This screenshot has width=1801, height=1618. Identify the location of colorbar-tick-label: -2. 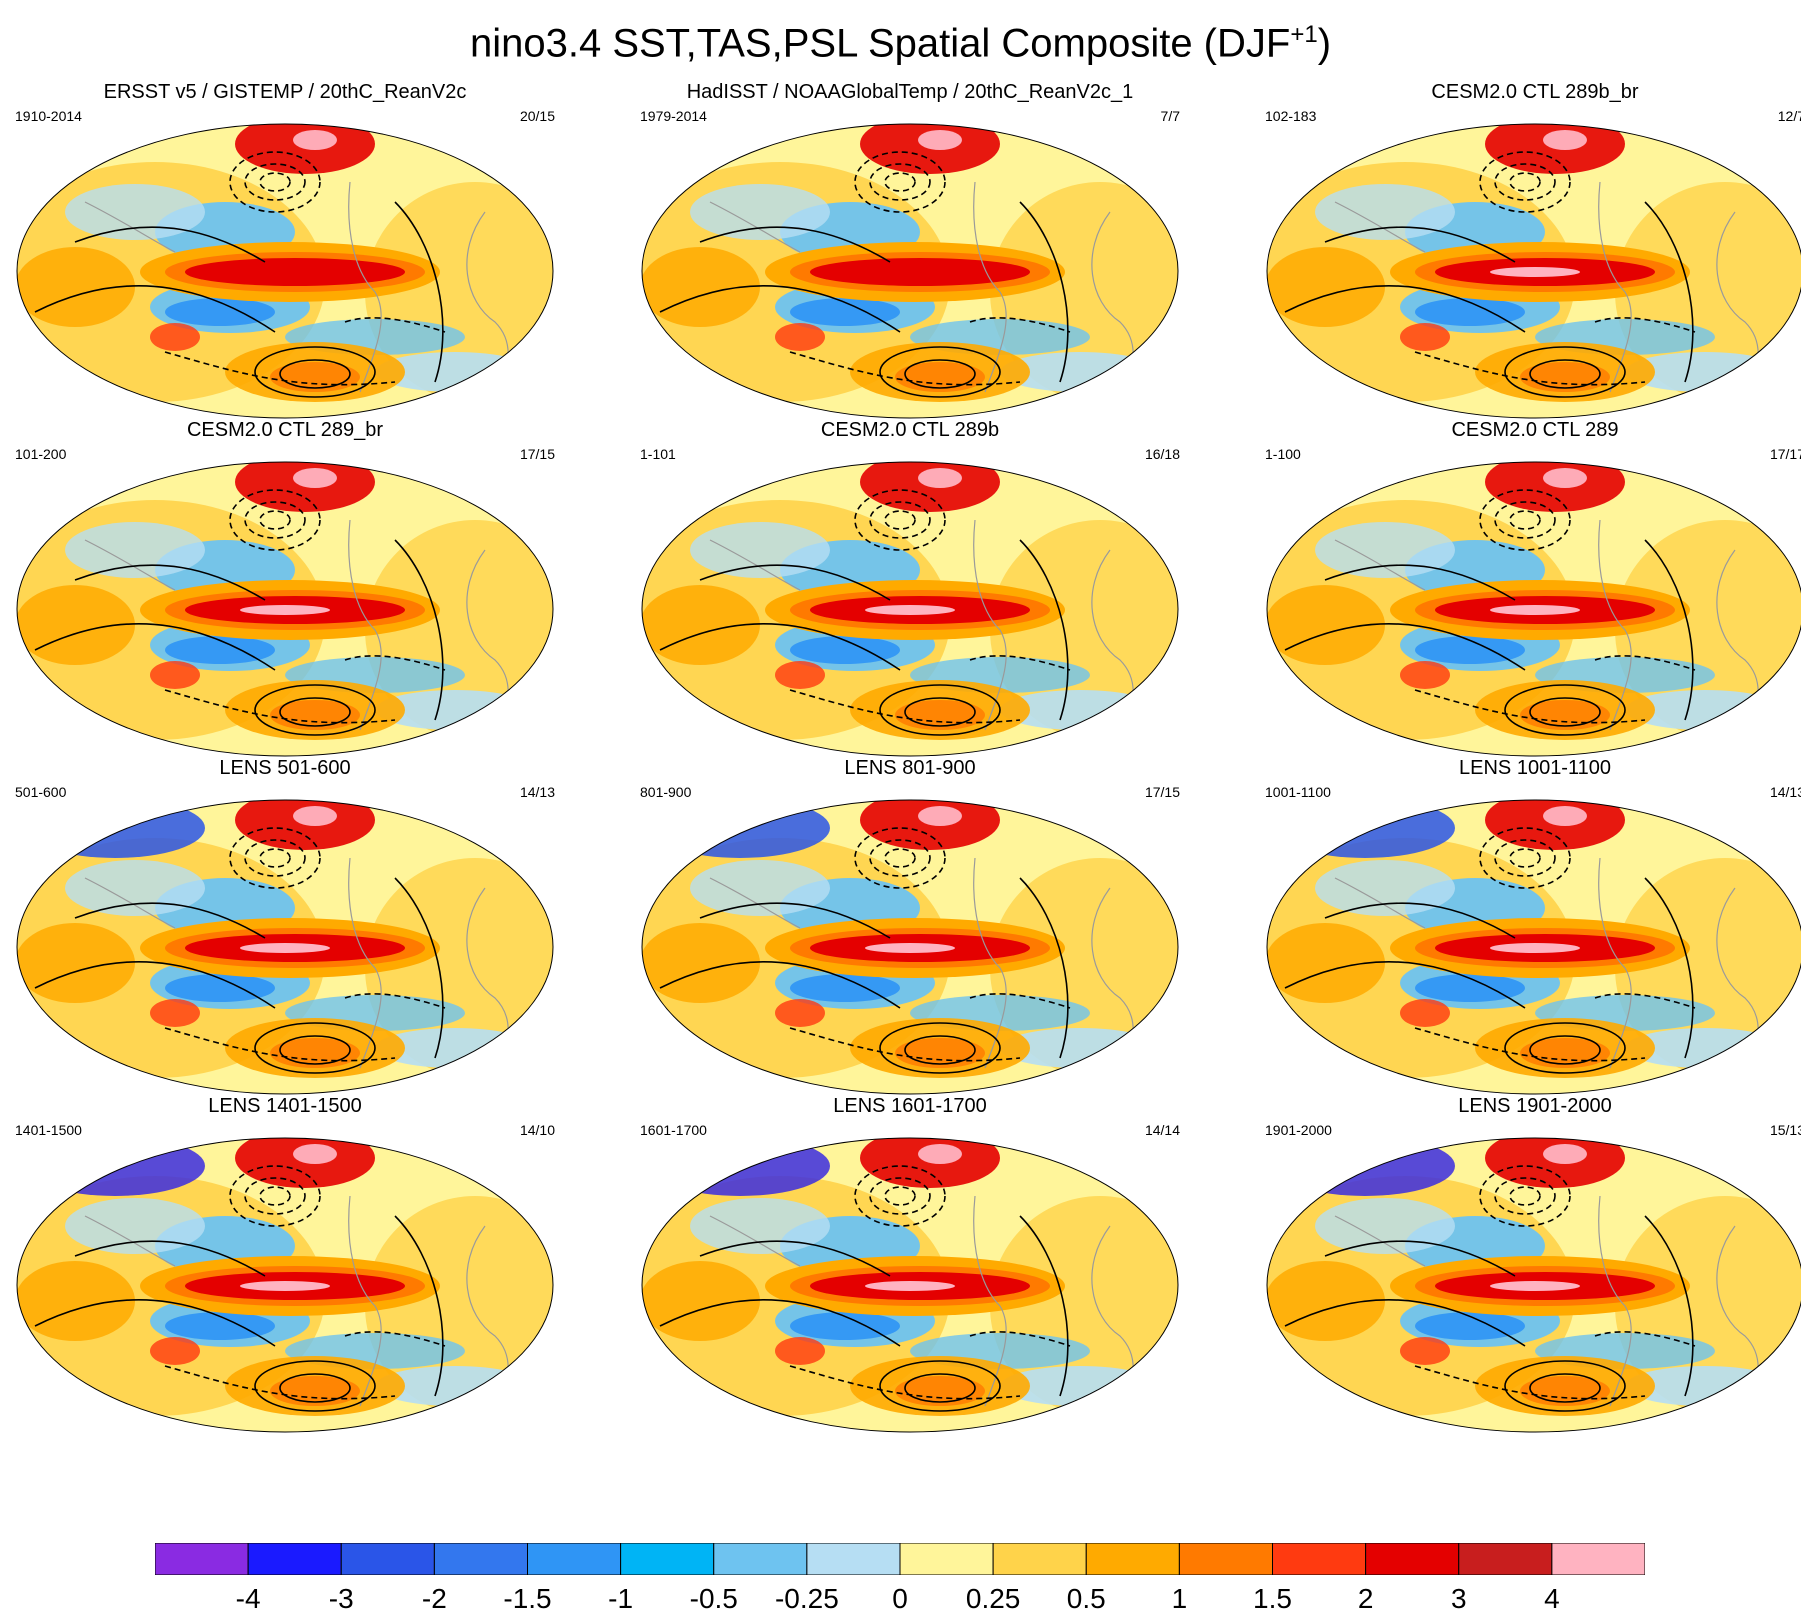
(434, 1598).